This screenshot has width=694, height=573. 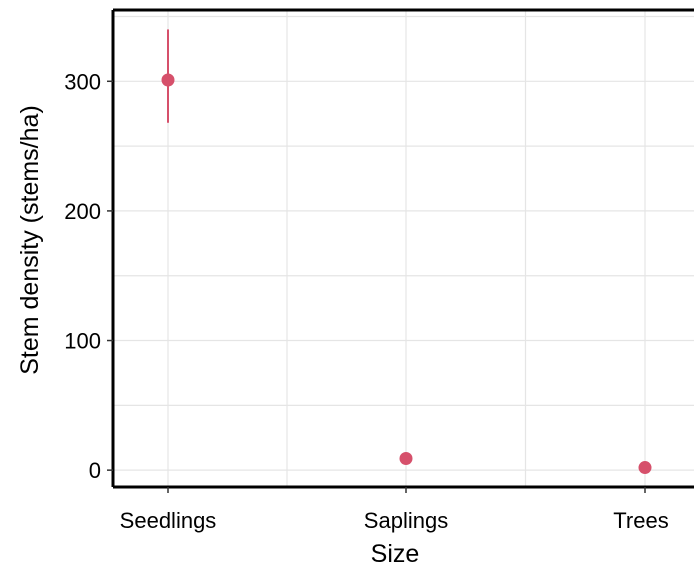 What do you see at coordinates (82, 341) in the screenshot?
I see `y-tick-label: 100` at bounding box center [82, 341].